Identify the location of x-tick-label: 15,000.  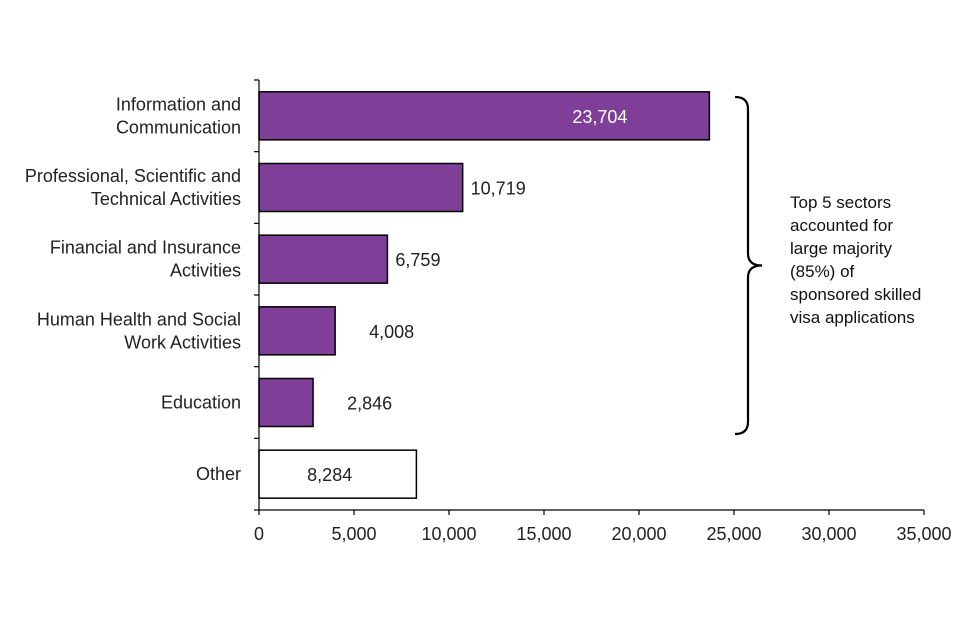
(543, 534).